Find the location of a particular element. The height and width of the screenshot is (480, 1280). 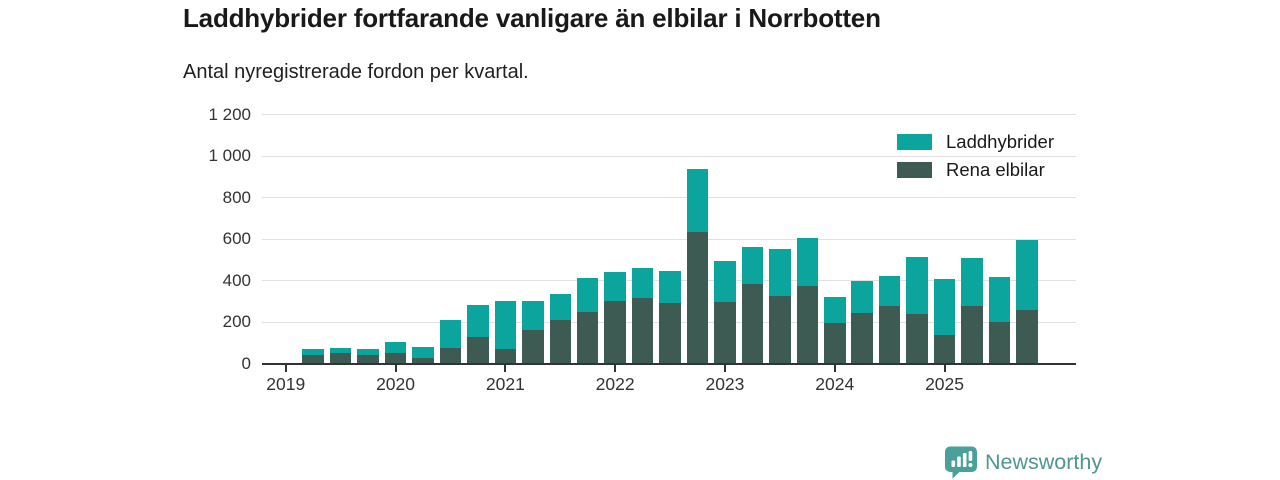

bar-2024-Q2-laddhybrider is located at coordinates (862, 296).